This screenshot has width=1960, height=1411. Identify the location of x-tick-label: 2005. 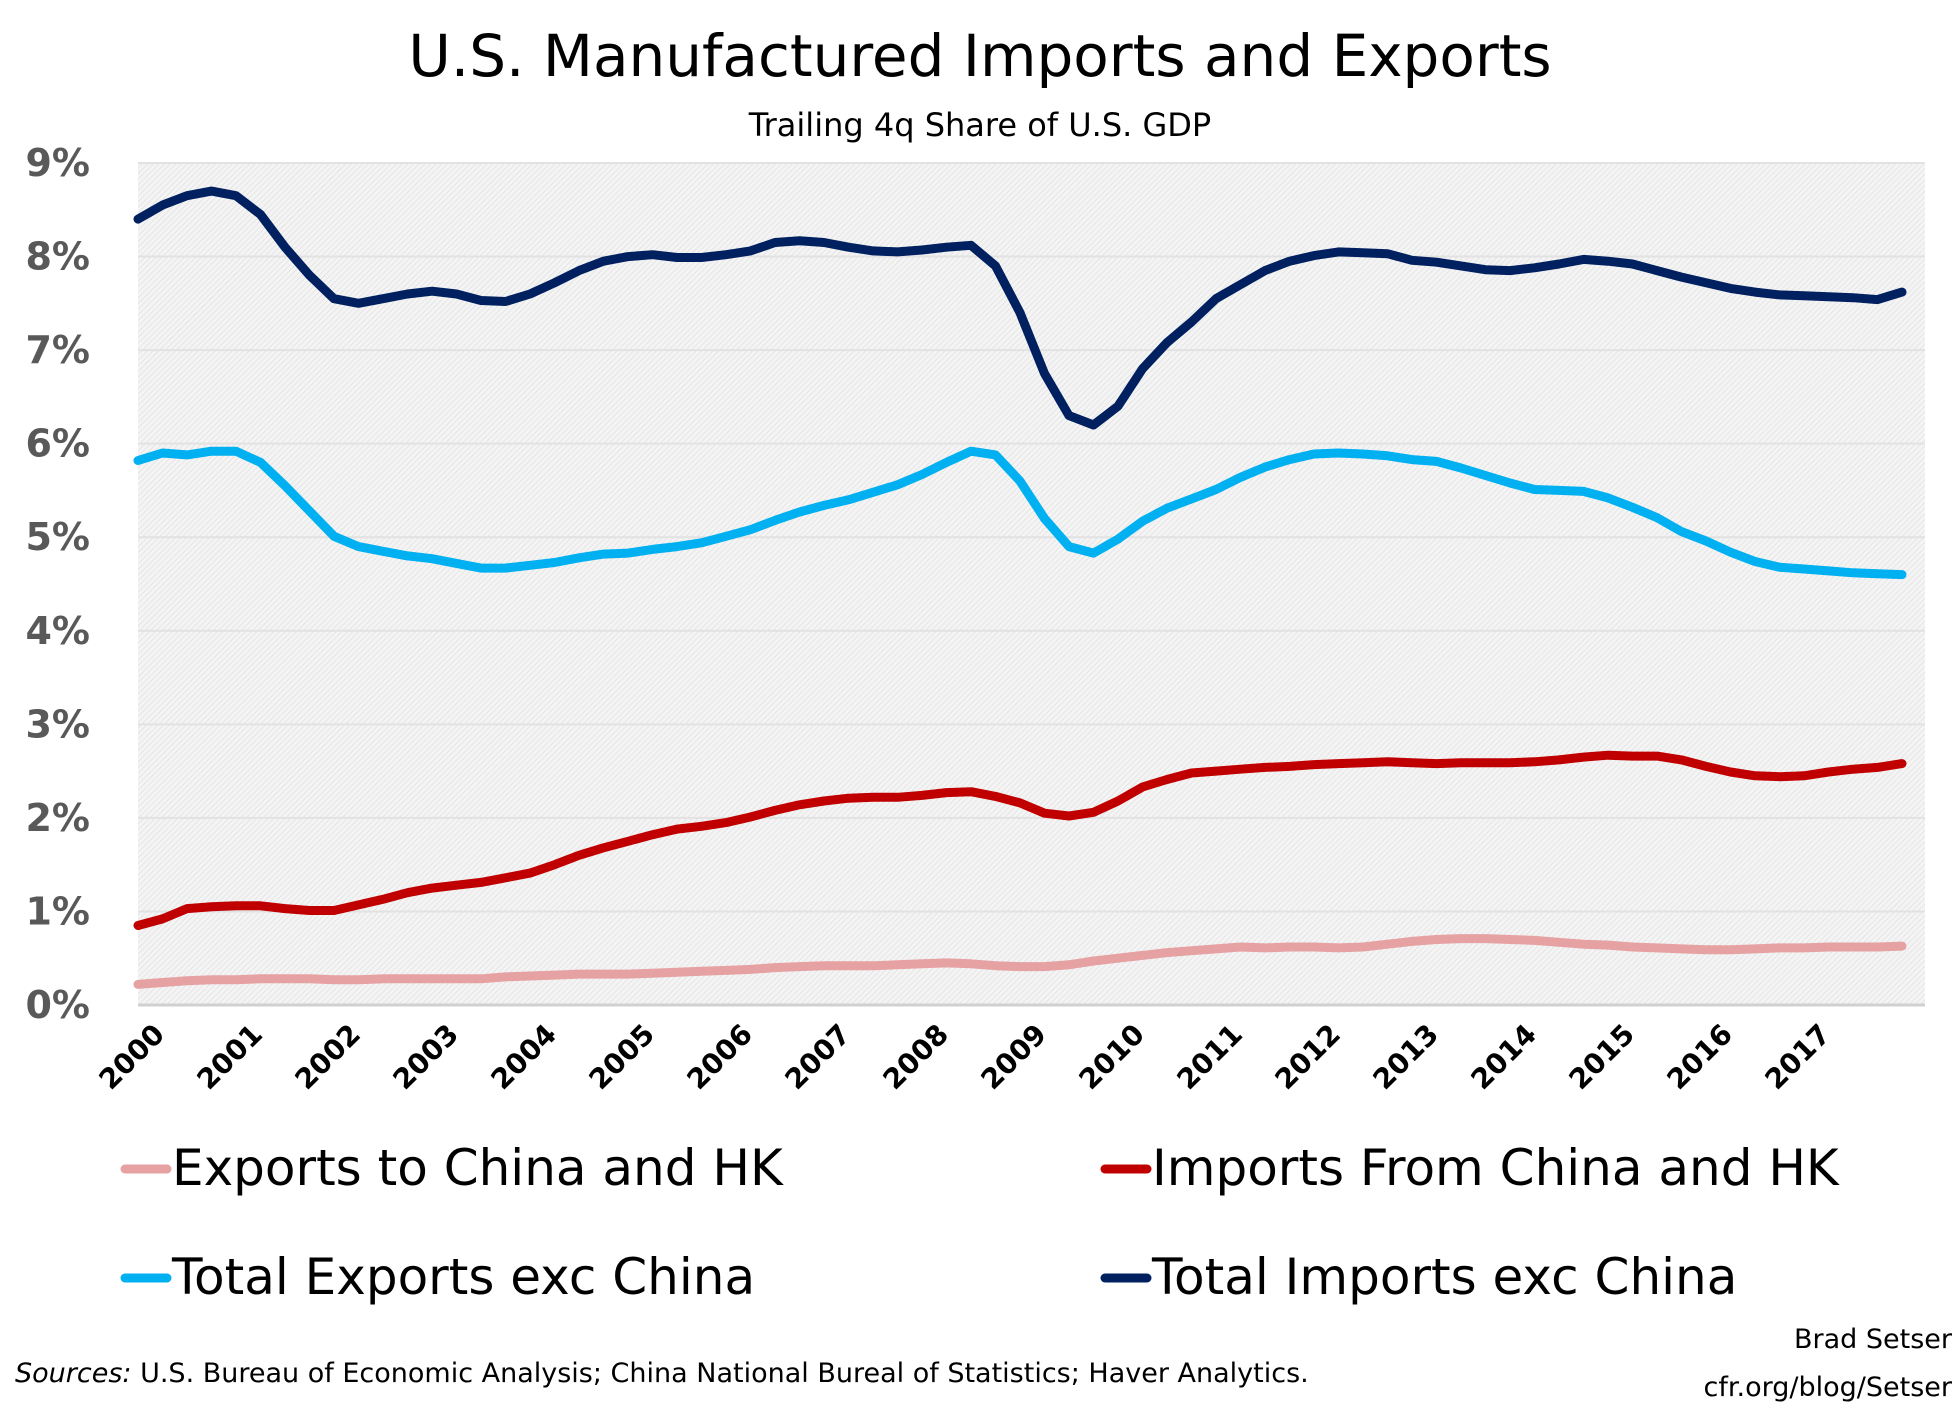
(622, 1057).